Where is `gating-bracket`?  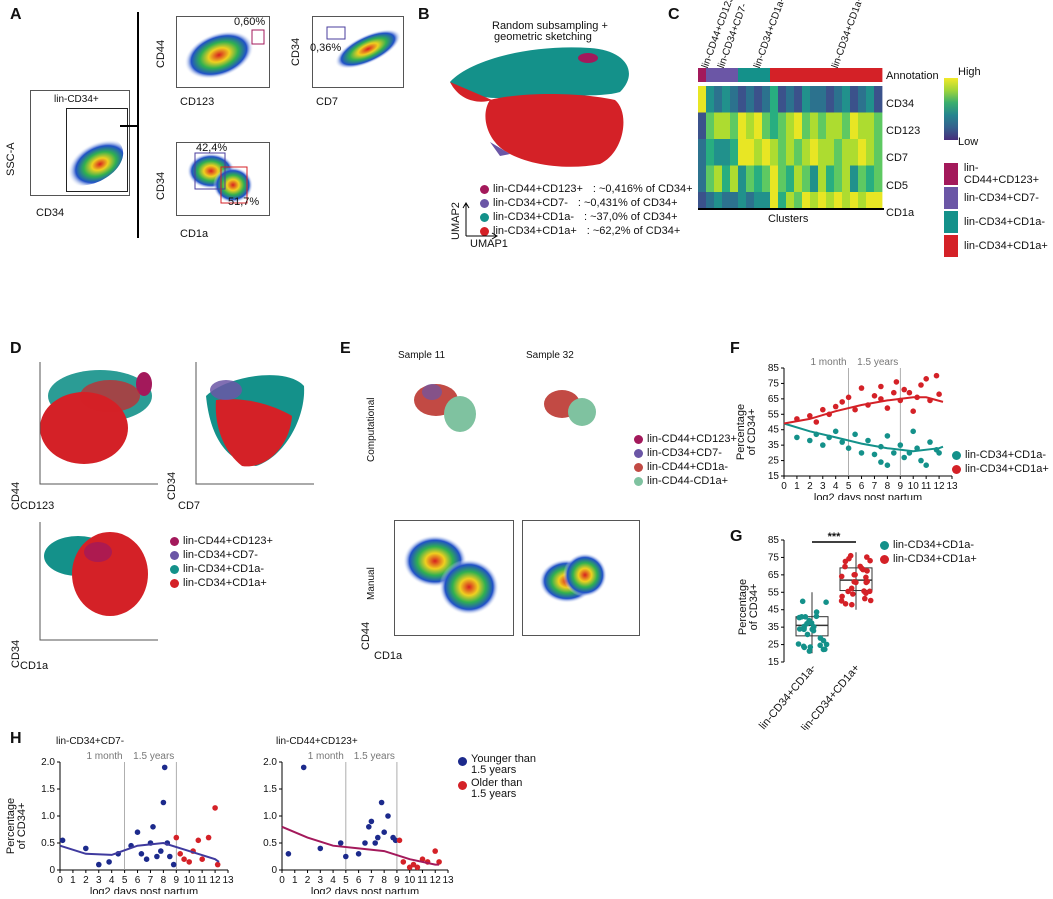
gating-bracket is located at coordinates (129, 125).